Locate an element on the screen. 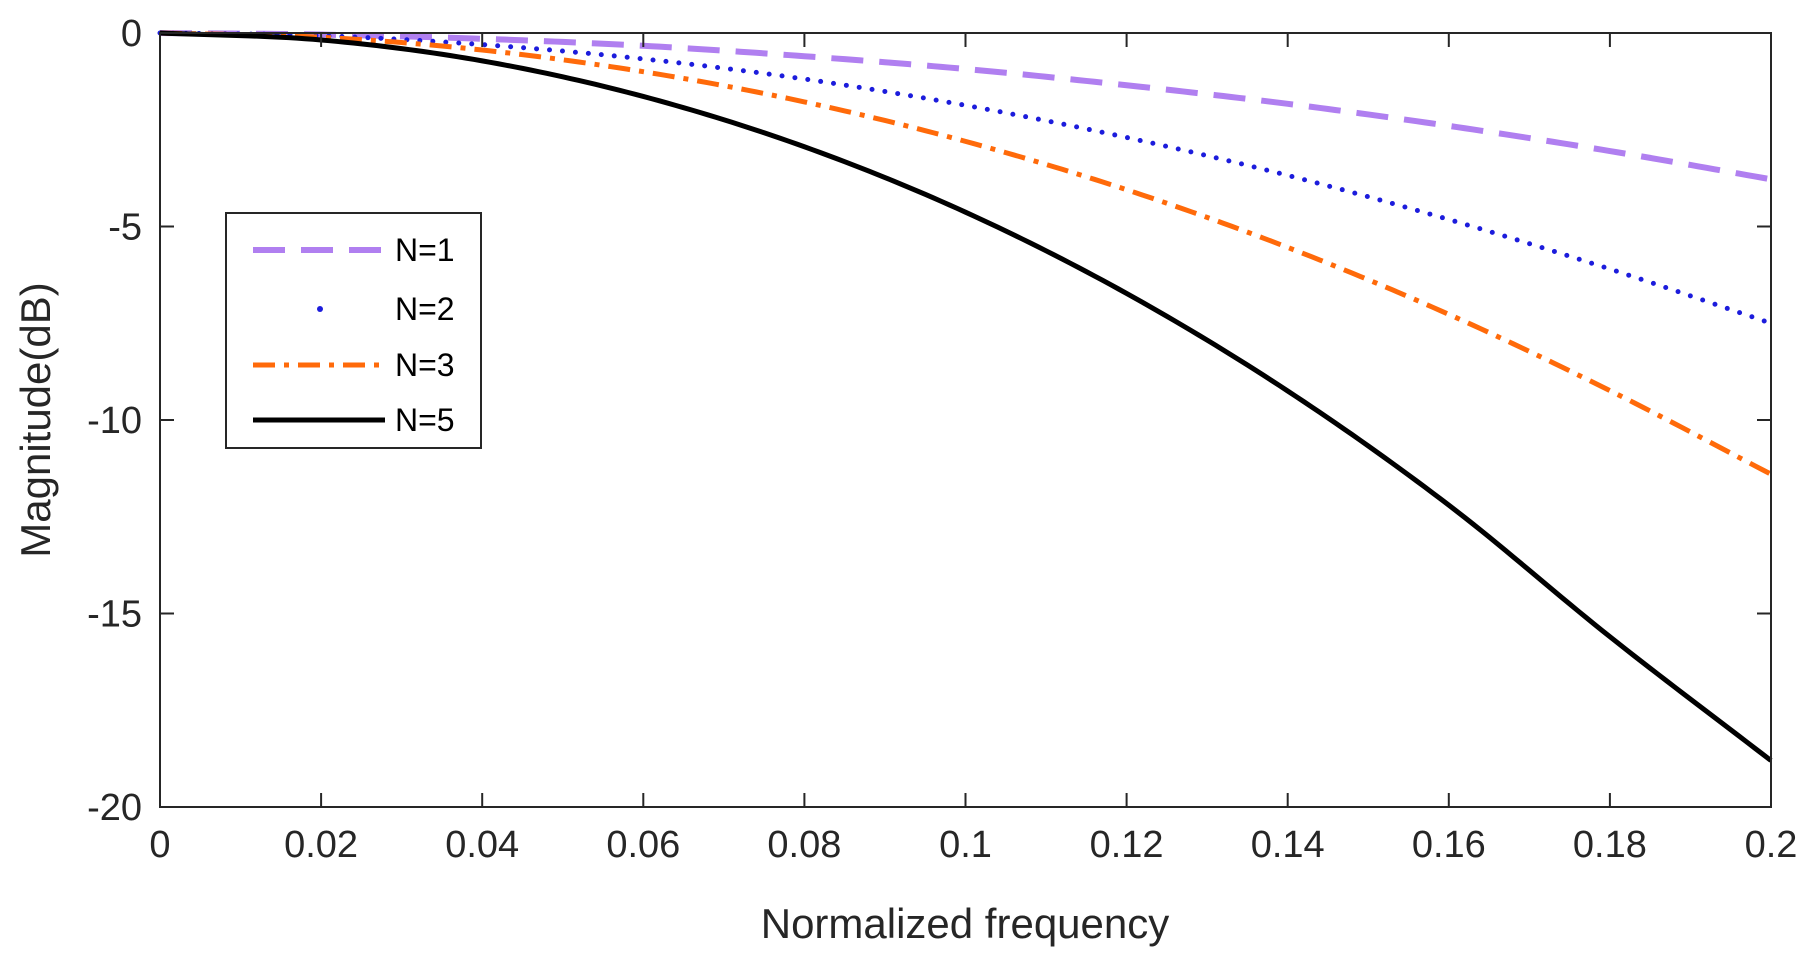 The width and height of the screenshot is (1811, 961). legend-label: N=1 is located at coordinates (425, 250).